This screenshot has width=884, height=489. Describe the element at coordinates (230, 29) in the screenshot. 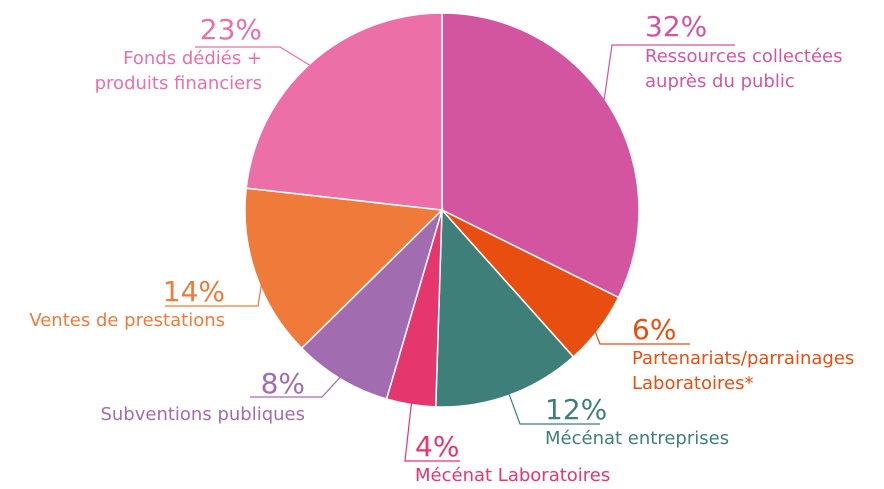

I see `value-label: 23%` at that location.